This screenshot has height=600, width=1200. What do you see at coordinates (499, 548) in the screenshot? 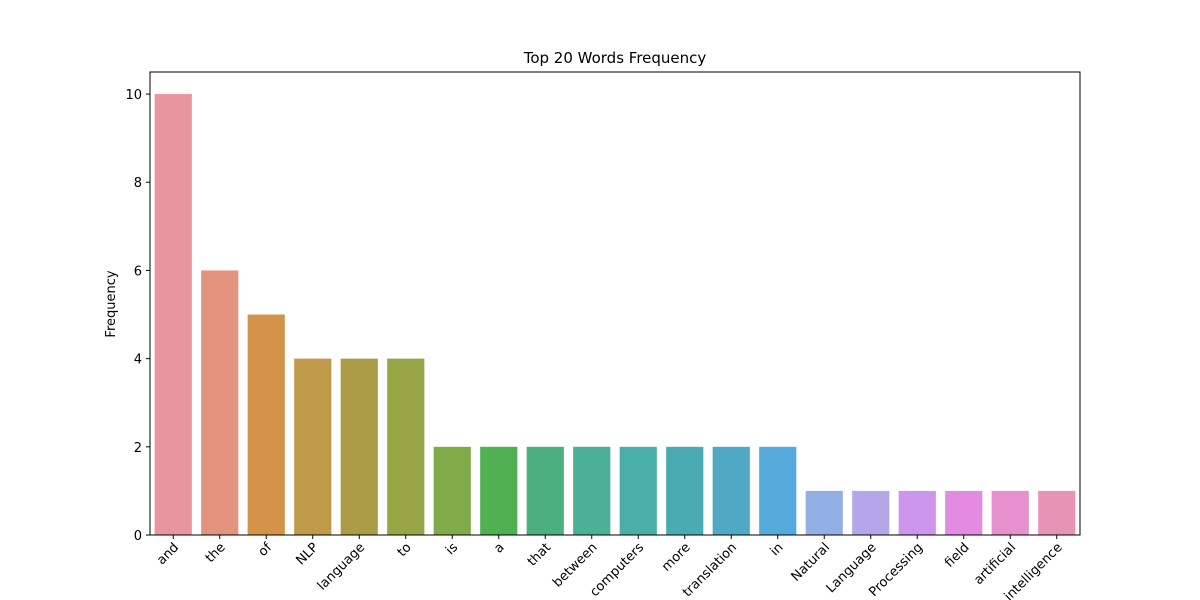
I see `x-tick-label: a` at bounding box center [499, 548].